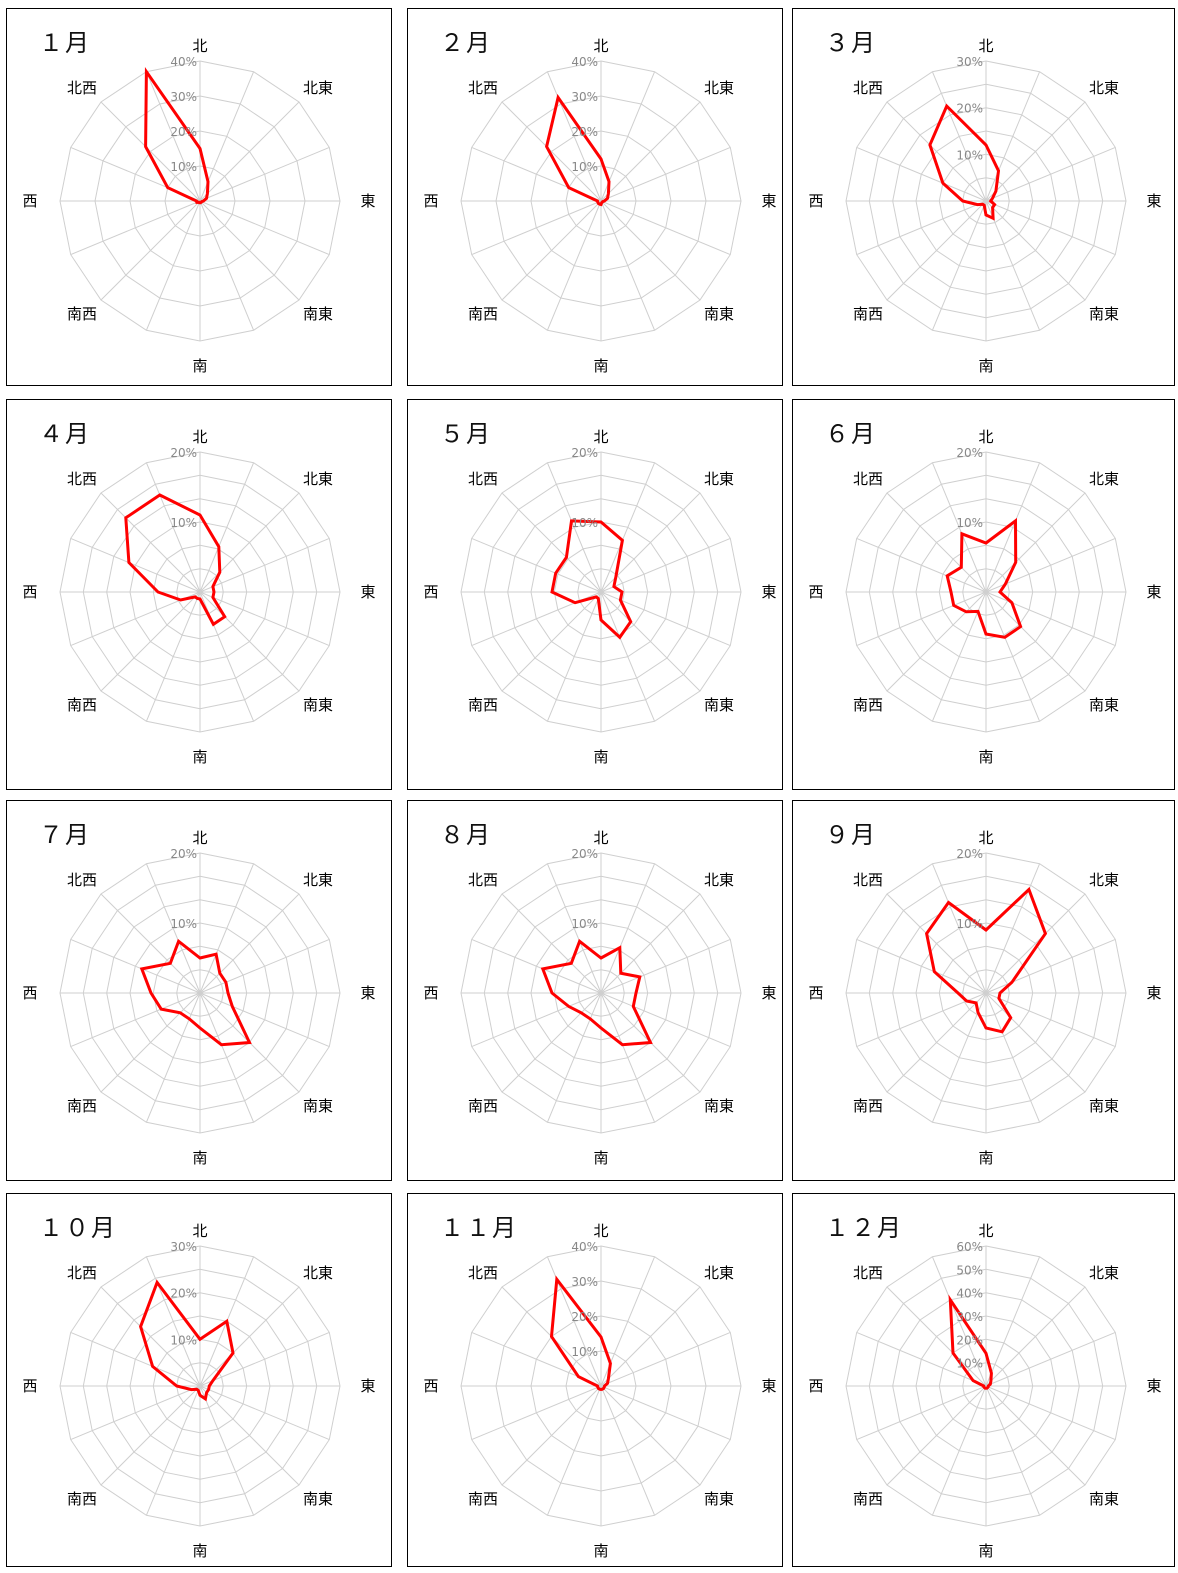 The width and height of the screenshot is (1178, 1573). I want to click on chart-title: ８月, so click(466, 835).